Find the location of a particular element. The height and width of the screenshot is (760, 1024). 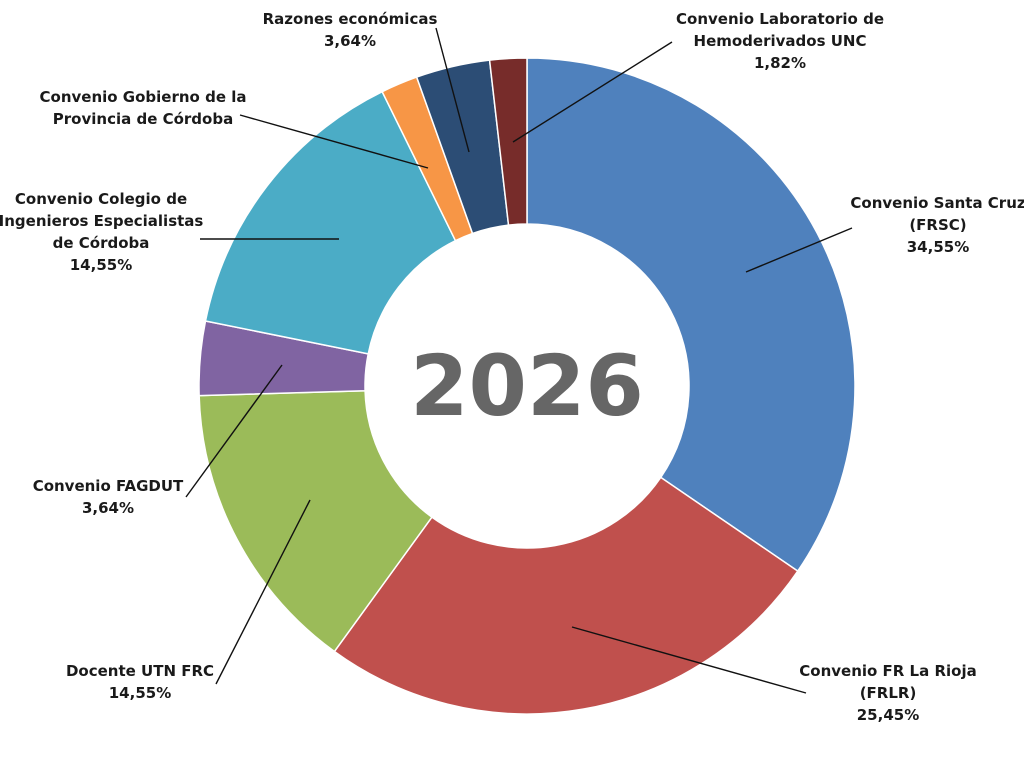

donut-hole is located at coordinates (527, 386).